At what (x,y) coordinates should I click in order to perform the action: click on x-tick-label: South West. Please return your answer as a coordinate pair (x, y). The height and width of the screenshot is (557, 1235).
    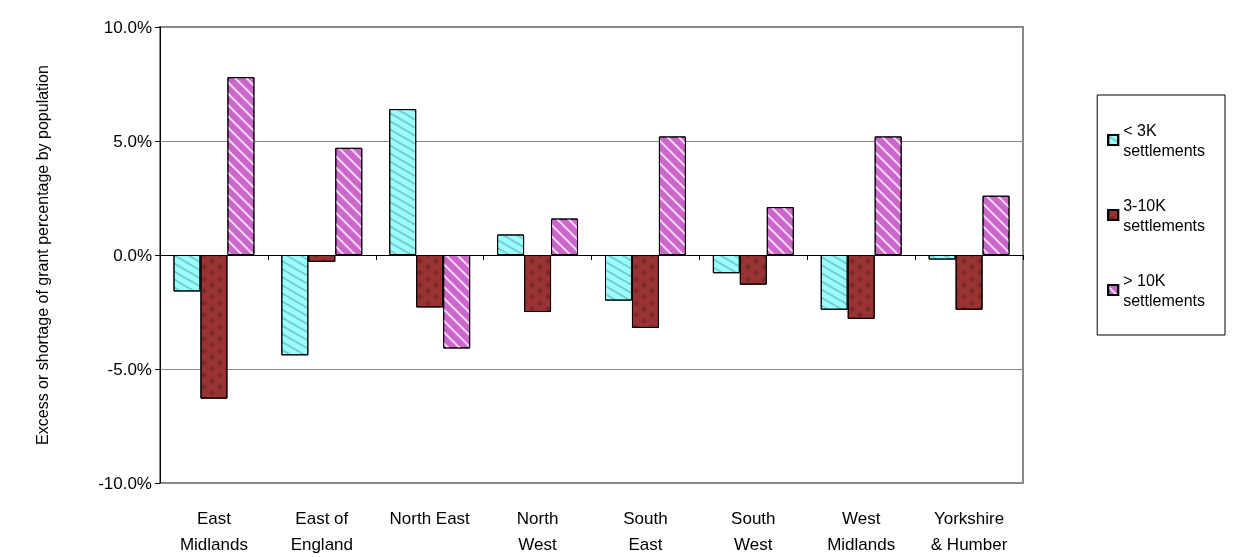
    Looking at the image, I should click on (753, 531).